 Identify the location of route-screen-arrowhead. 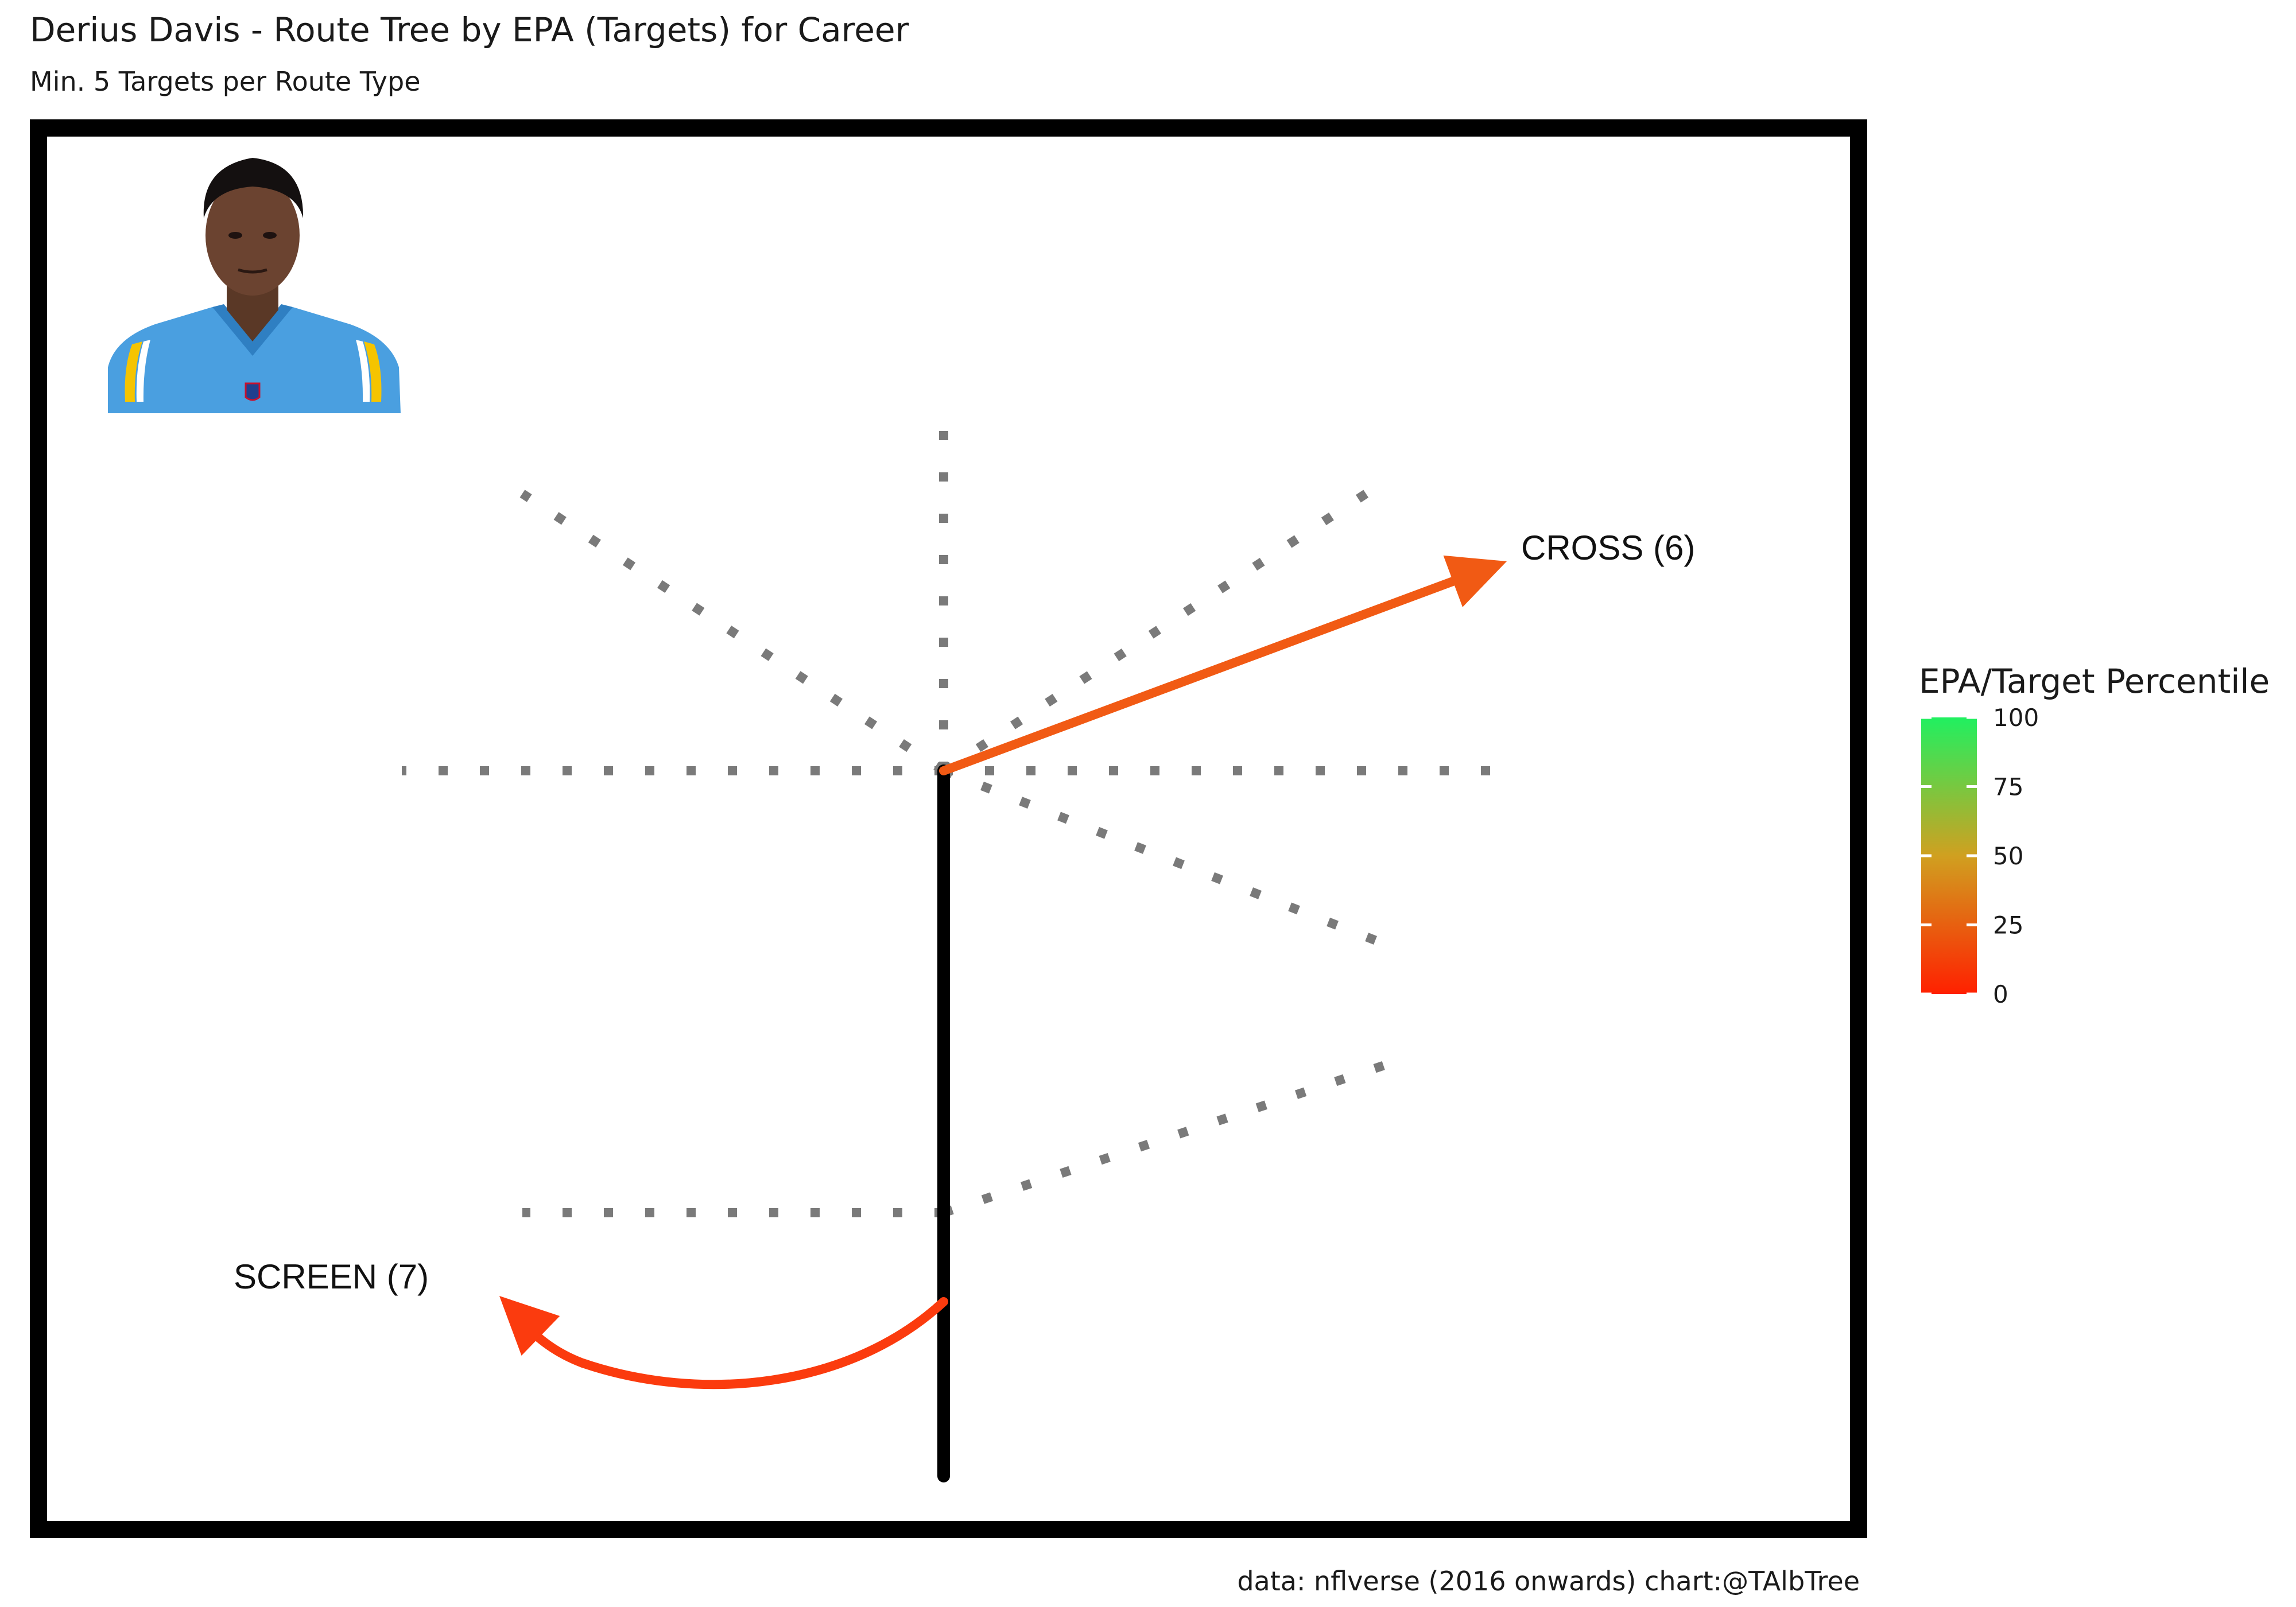
(529, 1326).